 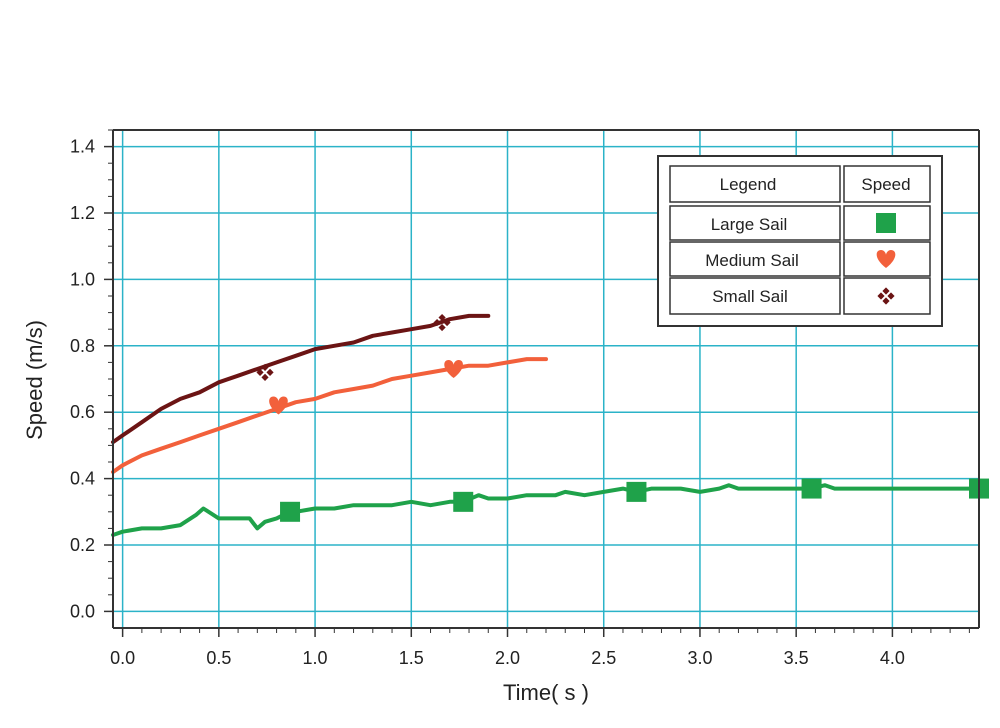 What do you see at coordinates (91, 375) in the screenshot?
I see `y-axis-ticks: 0.0 0.2 0.4 0.6 0.8 1.0 1.2 1.4` at bounding box center [91, 375].